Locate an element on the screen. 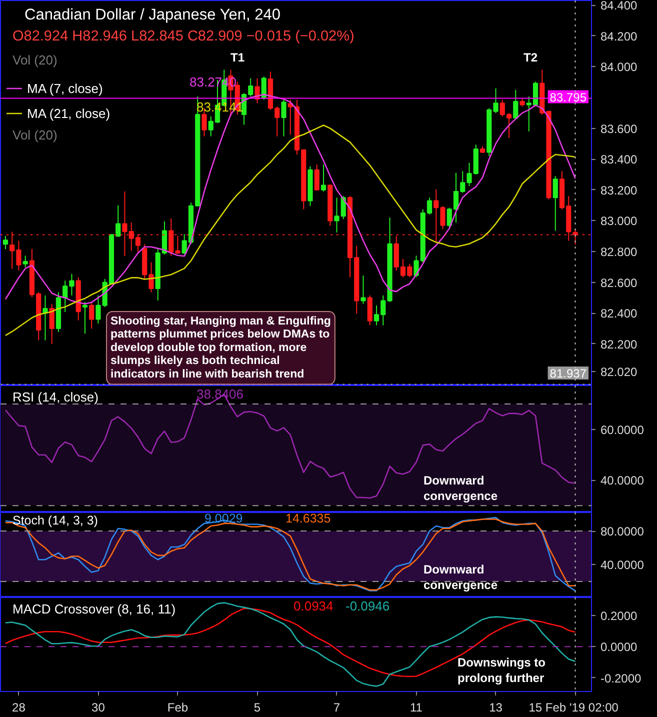 The image size is (657, 717). y-tick-label: 82.020 is located at coordinates (619, 372).